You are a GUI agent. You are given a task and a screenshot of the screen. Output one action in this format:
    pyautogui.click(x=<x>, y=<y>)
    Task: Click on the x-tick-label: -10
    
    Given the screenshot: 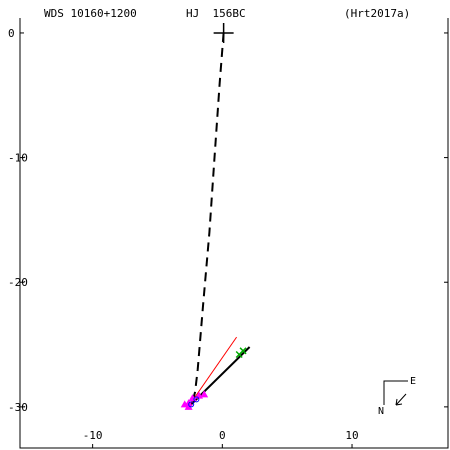 What is the action you would take?
    pyautogui.click(x=93, y=435)
    